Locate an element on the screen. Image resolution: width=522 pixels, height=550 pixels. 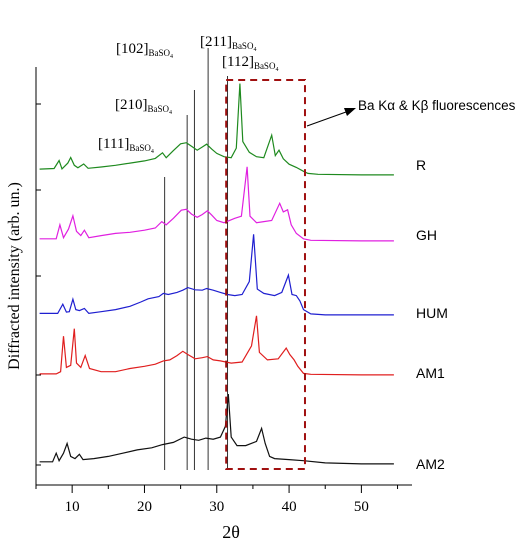
reference-label-1: [111]BaSO4 is located at coordinates (126, 145).